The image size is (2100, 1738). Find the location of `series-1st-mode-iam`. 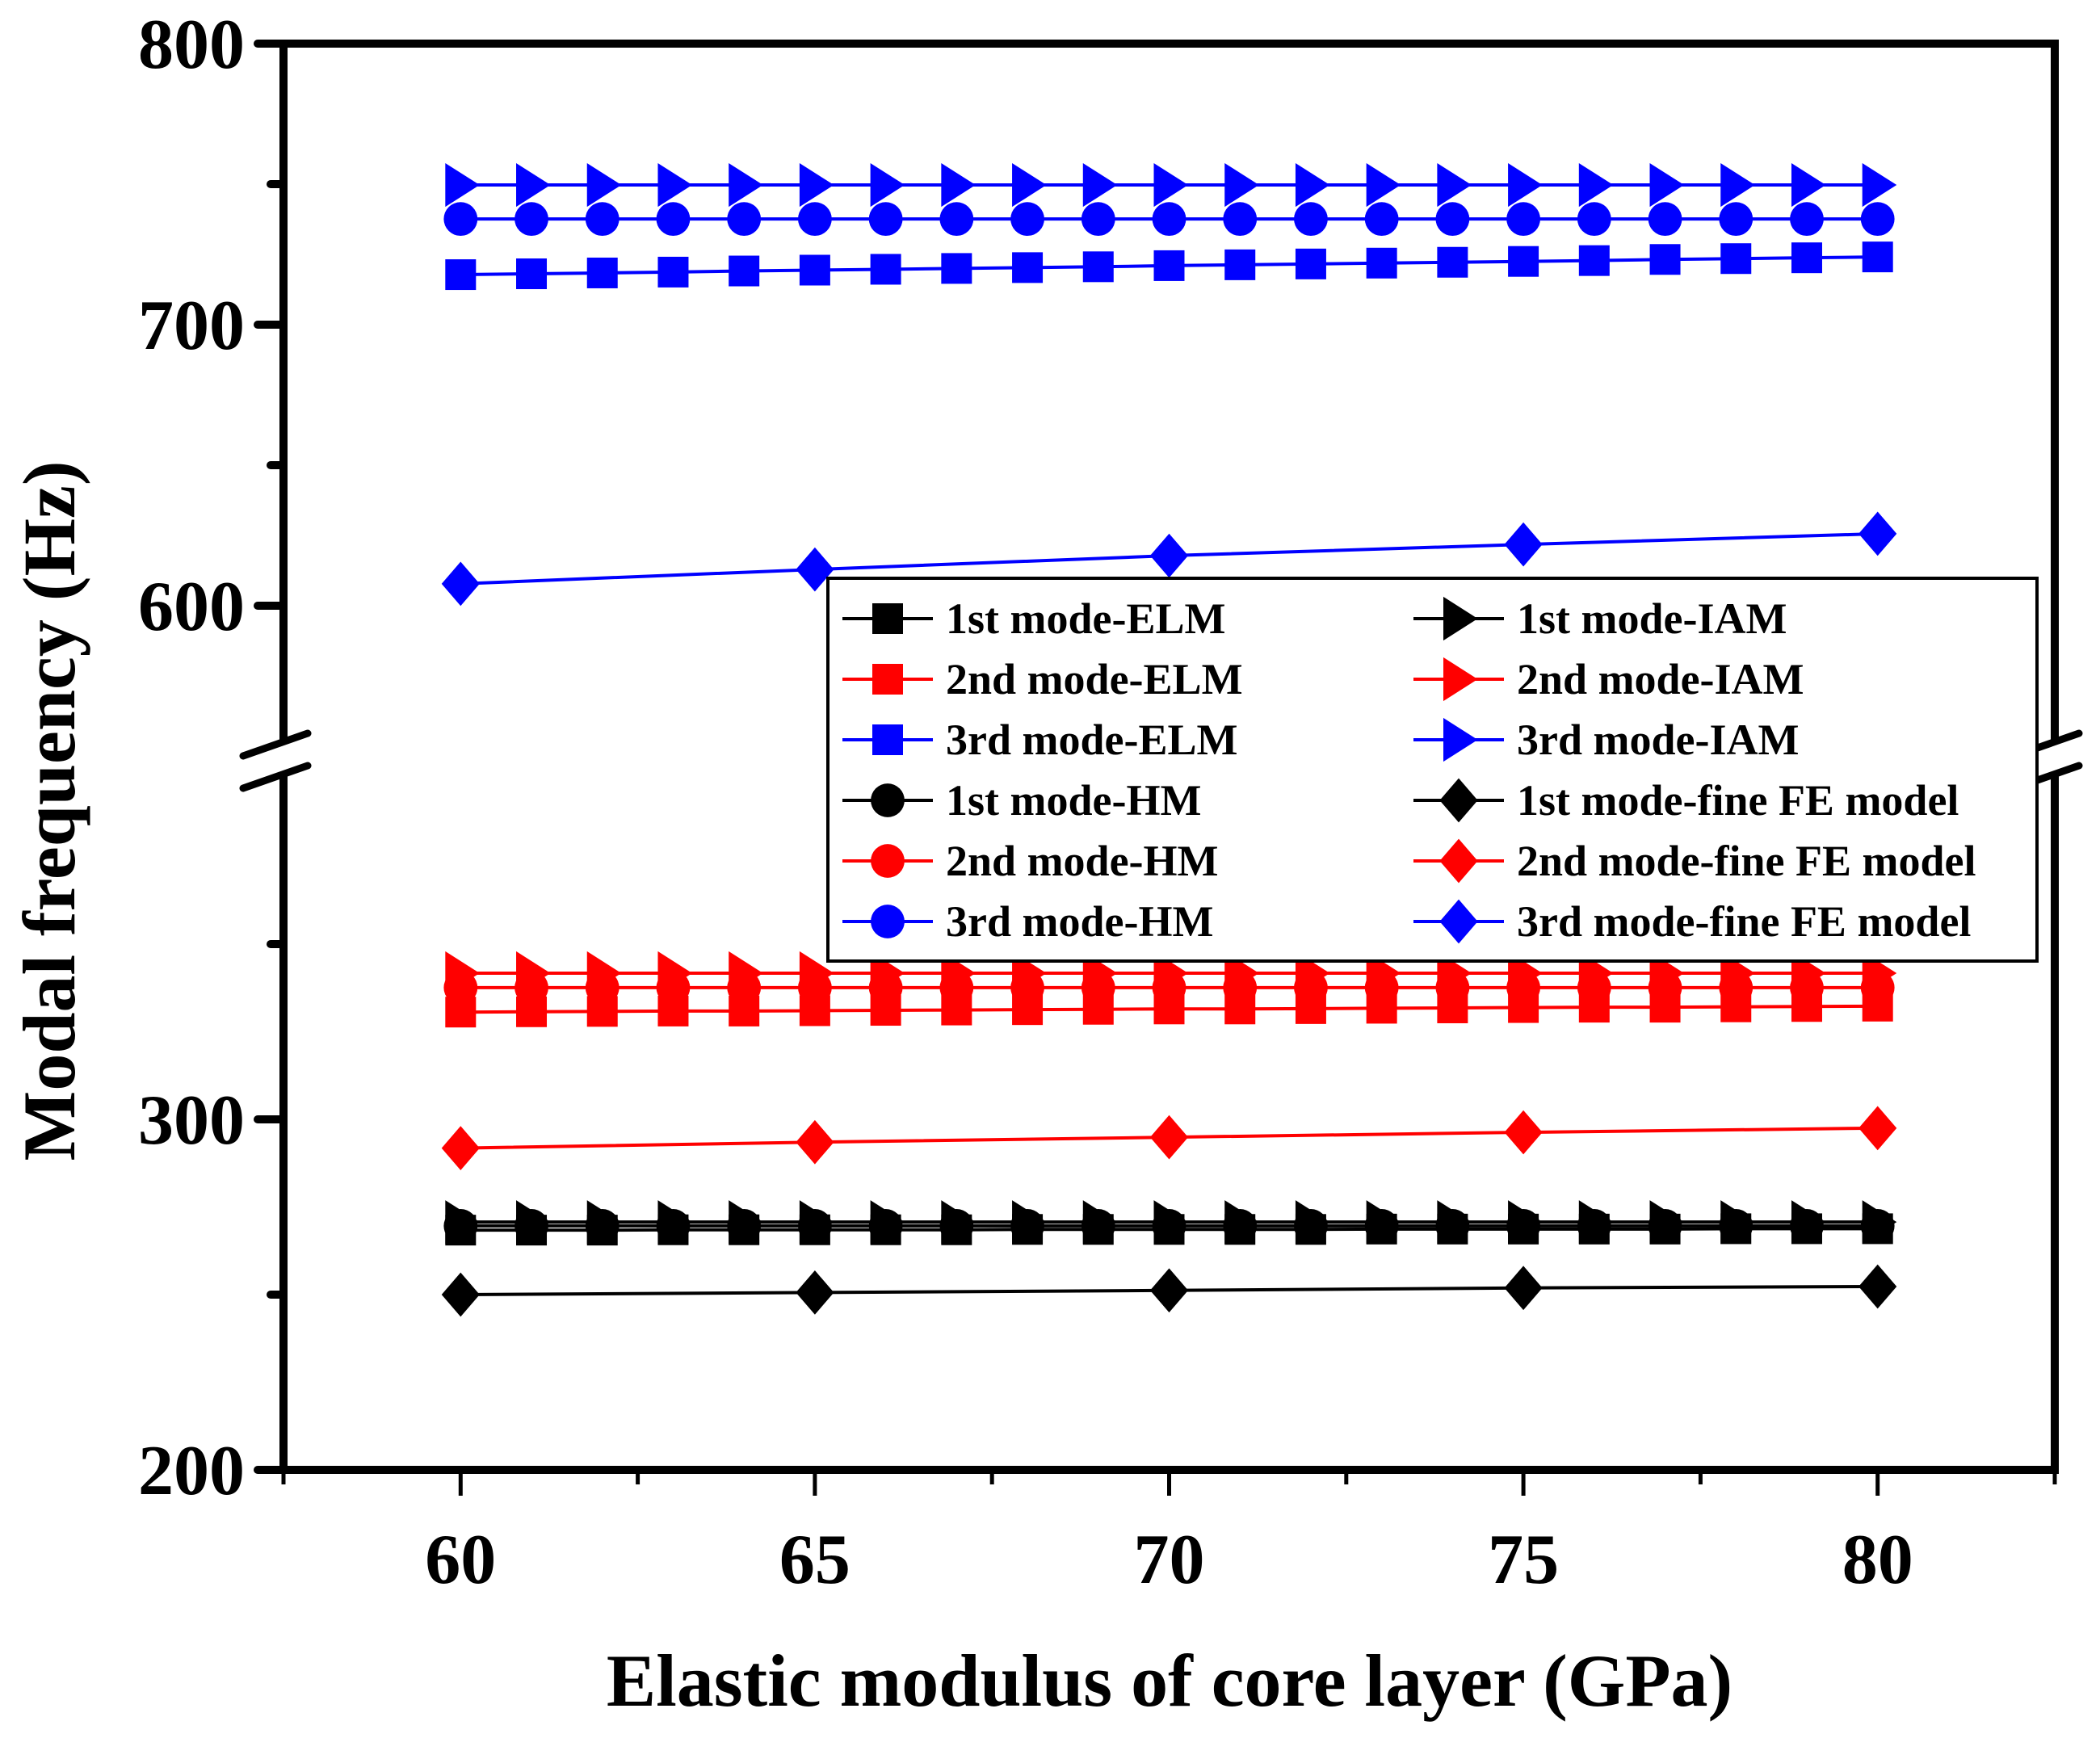

series-1st-mode-iam is located at coordinates (1171, 1223).